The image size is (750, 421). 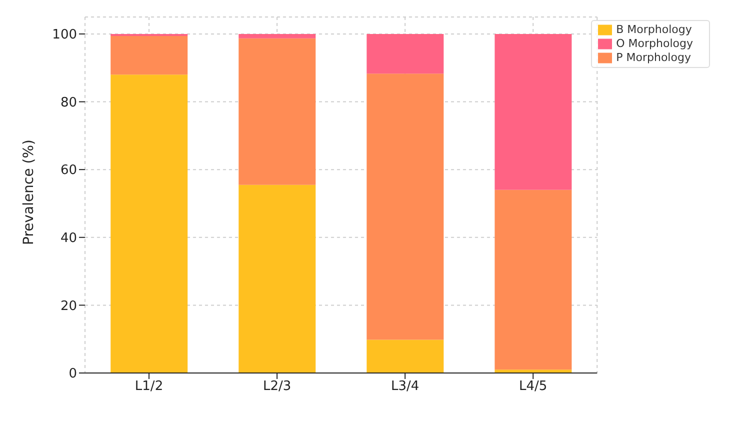 I want to click on y-axis-title: Prevalence (%), so click(x=28, y=192).